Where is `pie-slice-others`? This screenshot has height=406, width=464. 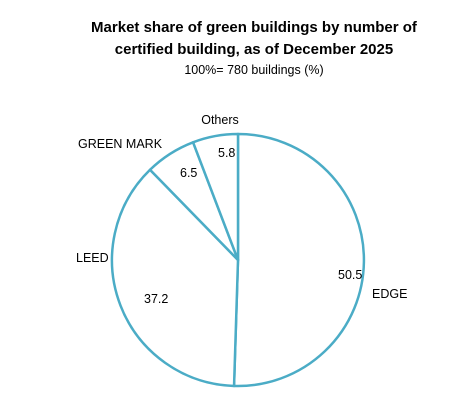
pie-slice-others is located at coordinates (215, 197).